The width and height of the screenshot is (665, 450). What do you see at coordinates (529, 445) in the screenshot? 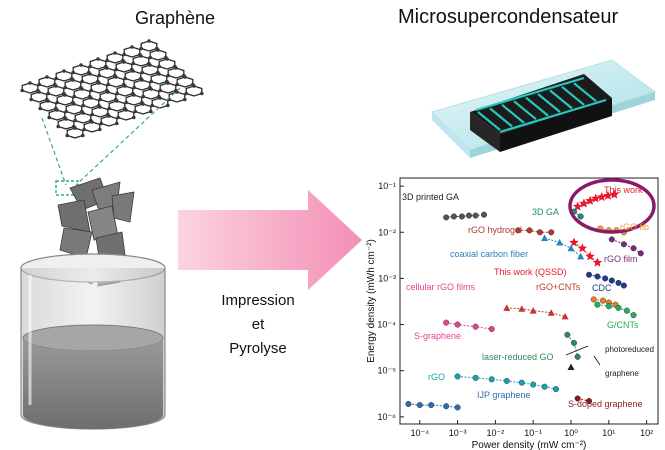
I see `x-axis-label: Power density (mW cm⁻²)` at bounding box center [529, 445].